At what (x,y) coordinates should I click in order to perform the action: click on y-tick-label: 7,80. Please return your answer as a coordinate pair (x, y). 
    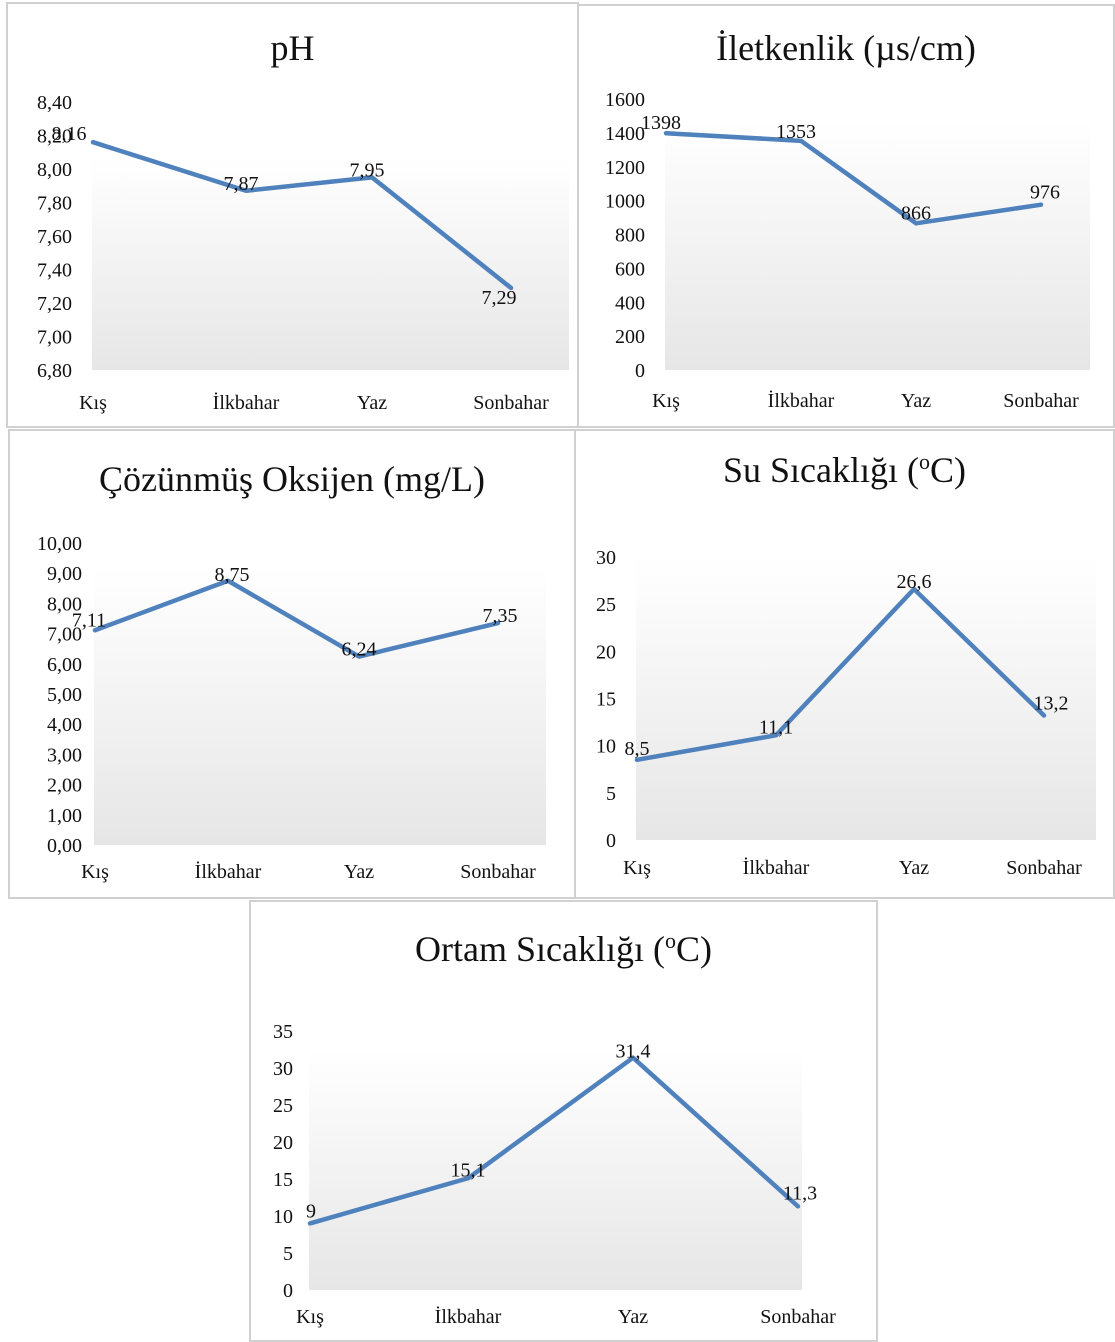
    Looking at the image, I should click on (54, 204).